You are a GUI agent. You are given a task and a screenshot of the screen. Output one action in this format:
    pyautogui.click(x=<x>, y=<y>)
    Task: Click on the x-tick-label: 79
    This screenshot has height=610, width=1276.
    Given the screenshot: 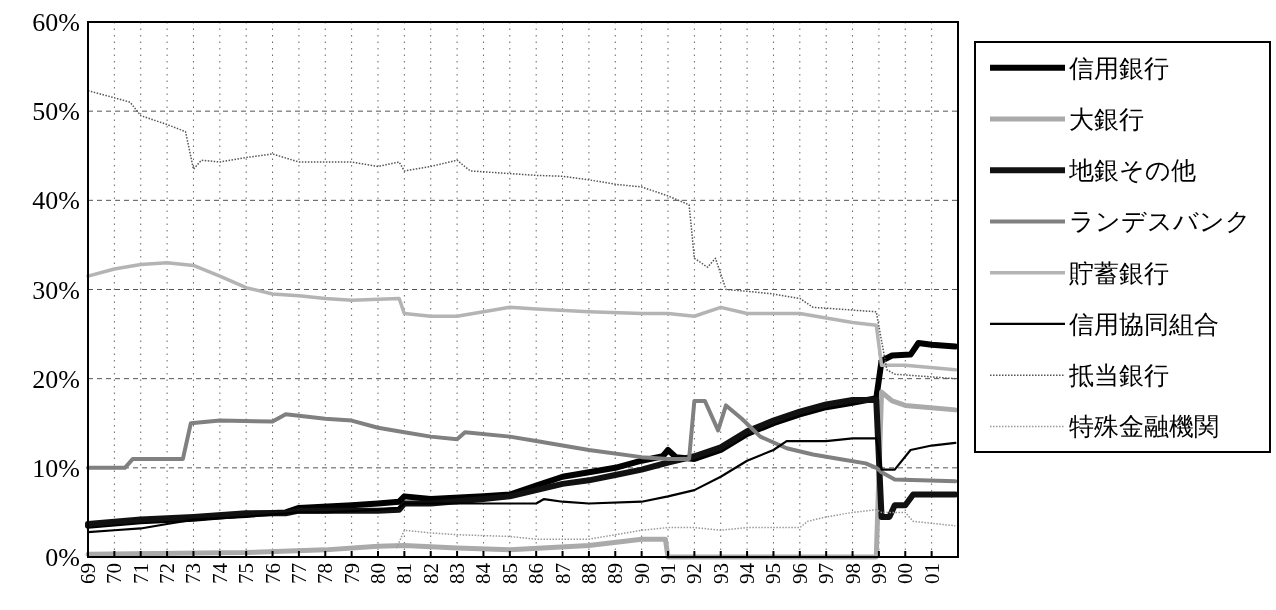 What is the action you would take?
    pyautogui.click(x=351, y=573)
    